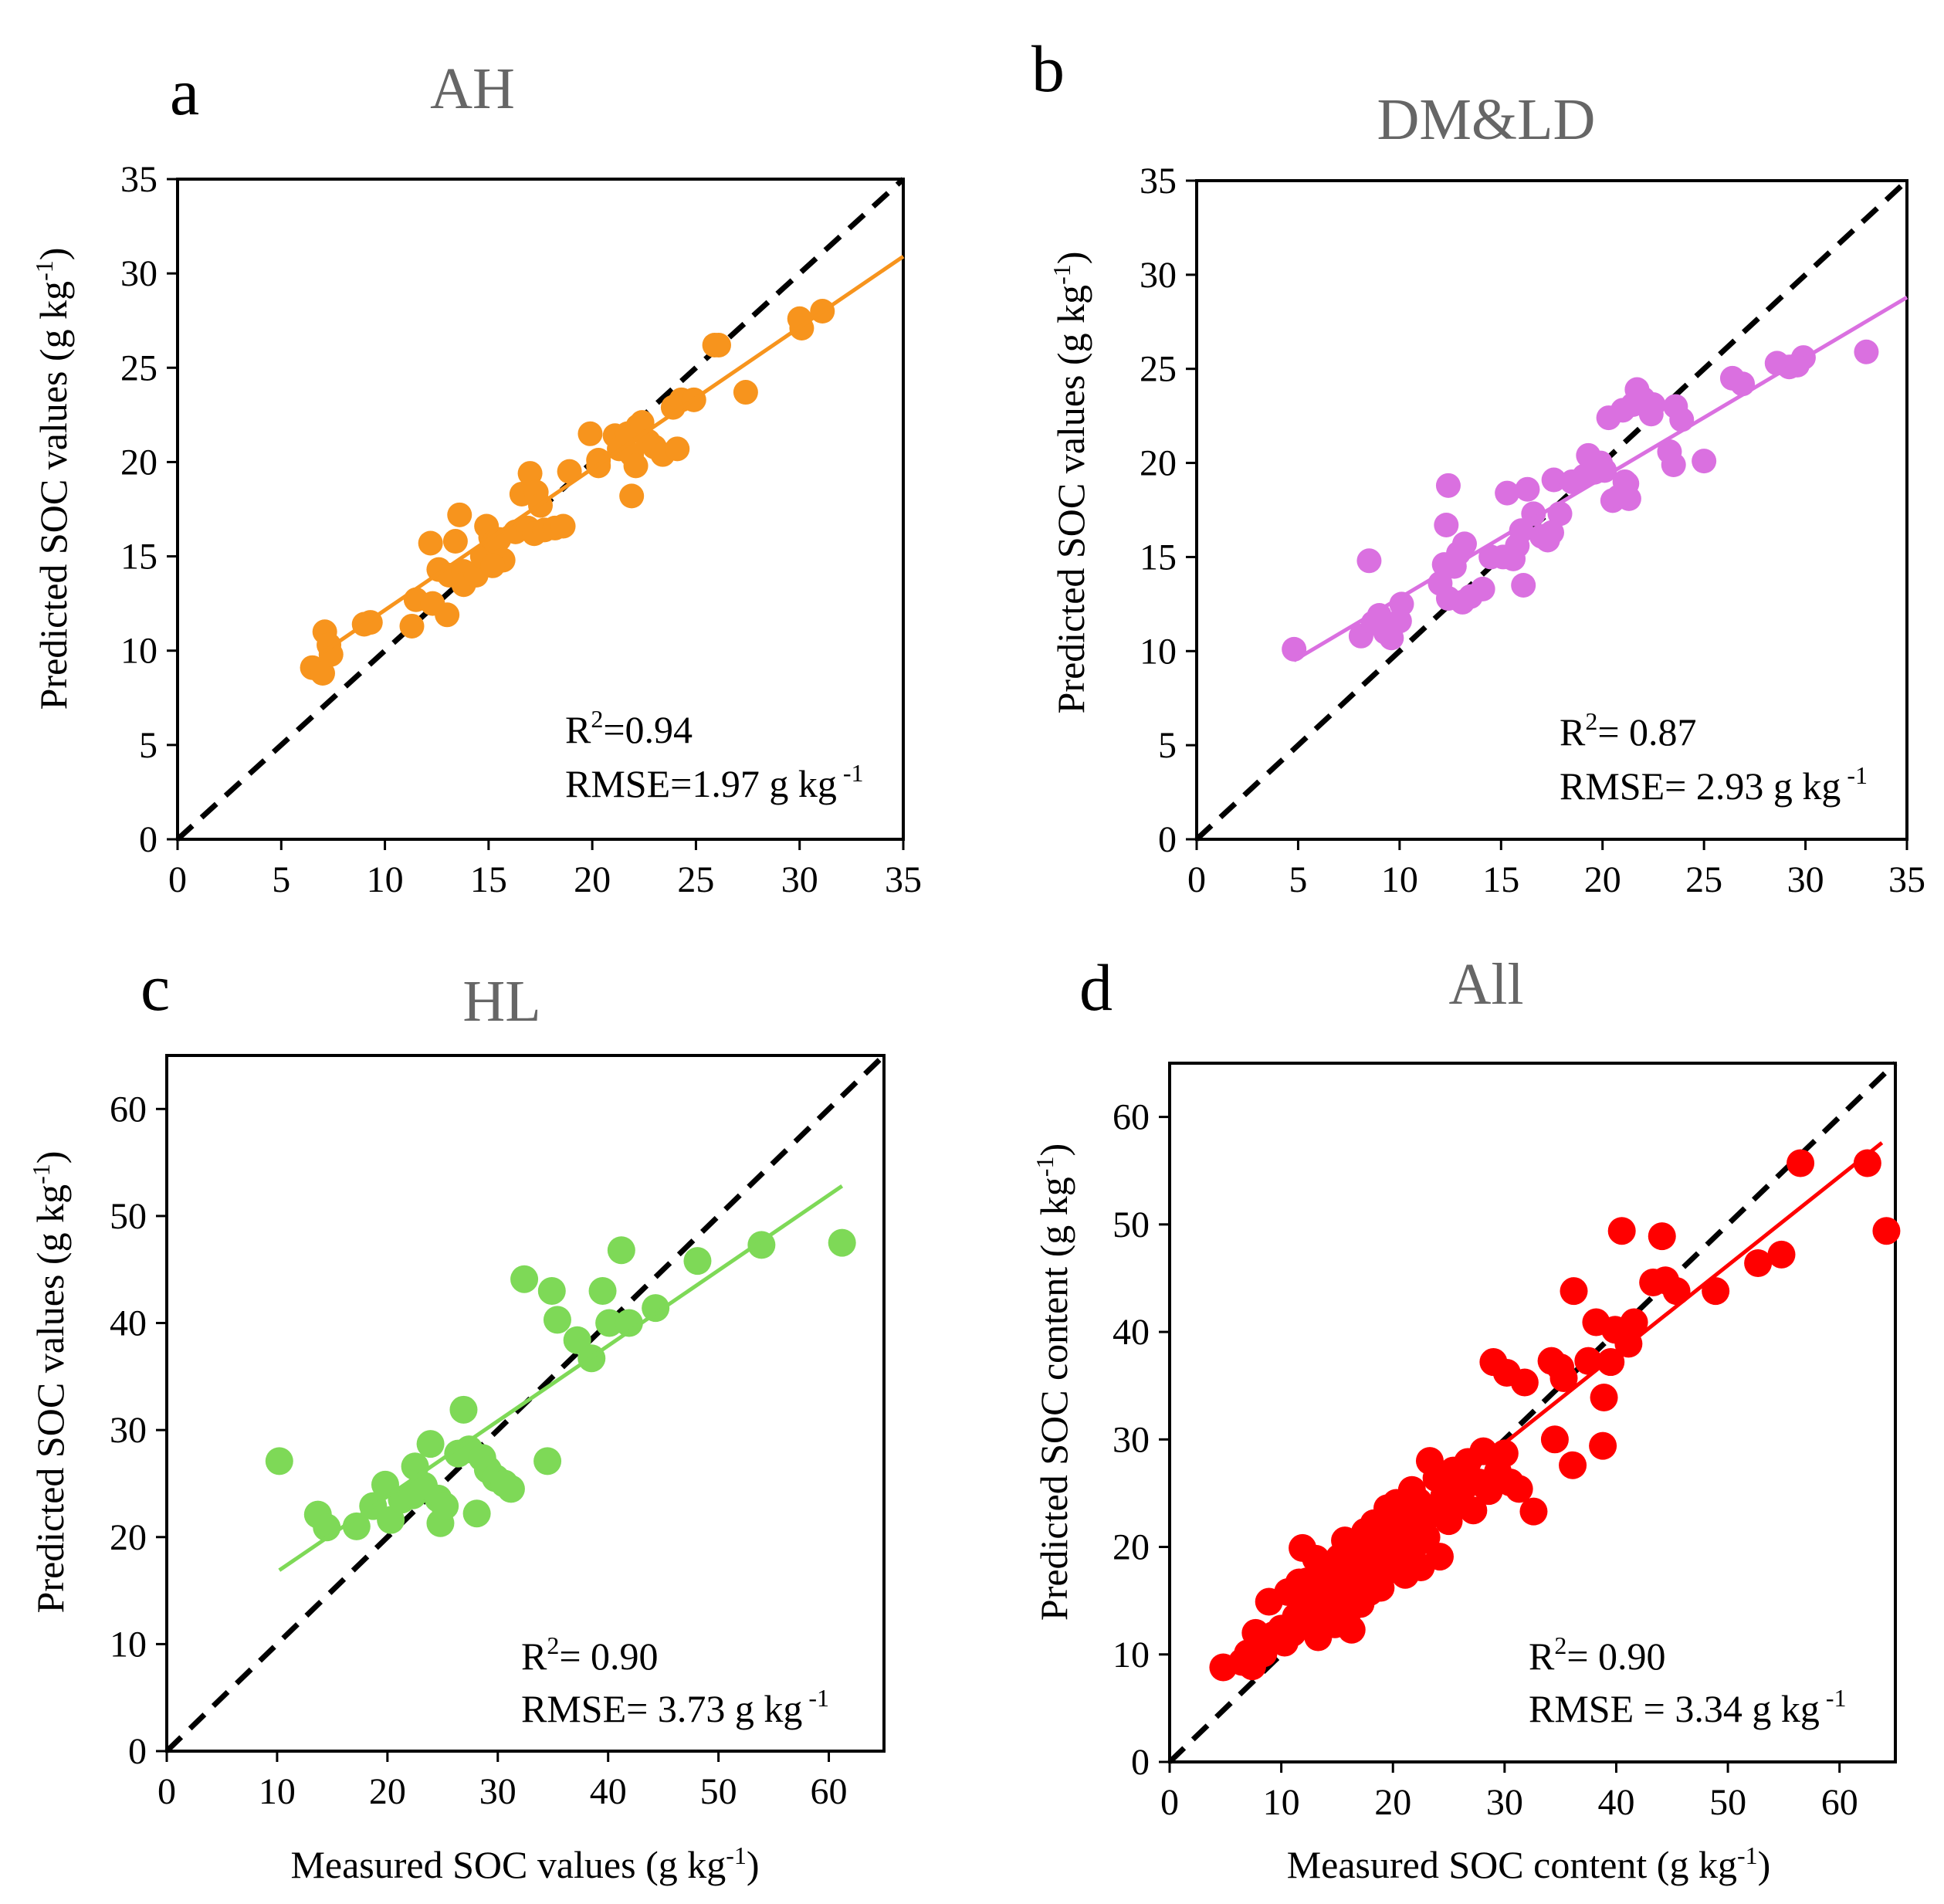 This screenshot has width=1944, height=1904. What do you see at coordinates (1131, 1655) in the screenshot?
I see `y-tick-label: 10` at bounding box center [1131, 1655].